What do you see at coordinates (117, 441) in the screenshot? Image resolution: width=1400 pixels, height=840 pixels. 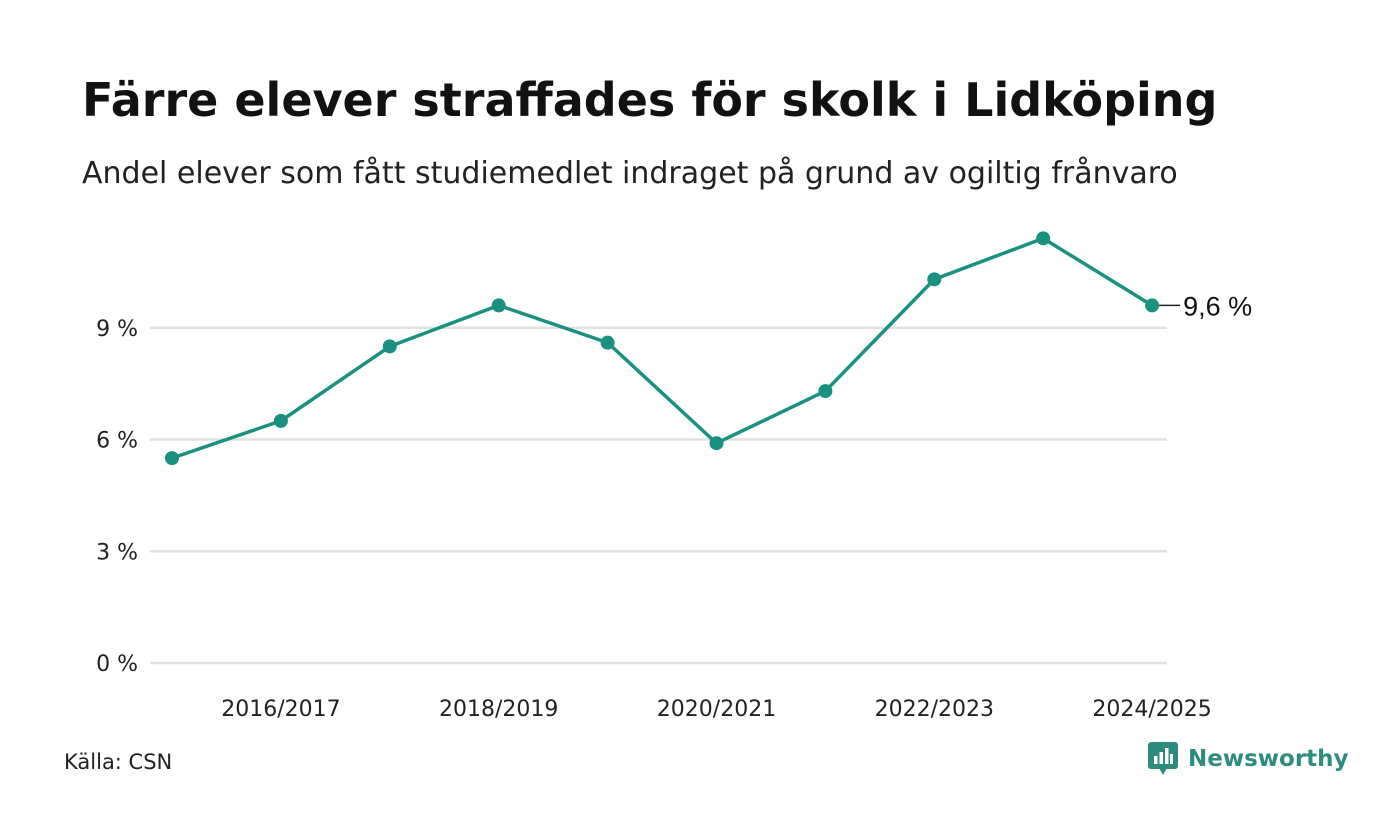 I see `y-tick-label: 6 %` at bounding box center [117, 441].